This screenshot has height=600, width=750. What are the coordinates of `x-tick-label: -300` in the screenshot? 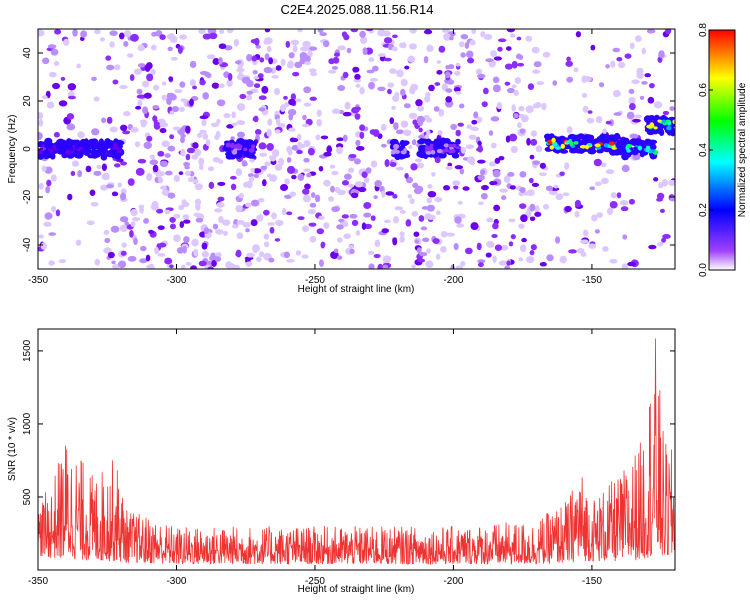 It's located at (176, 581).